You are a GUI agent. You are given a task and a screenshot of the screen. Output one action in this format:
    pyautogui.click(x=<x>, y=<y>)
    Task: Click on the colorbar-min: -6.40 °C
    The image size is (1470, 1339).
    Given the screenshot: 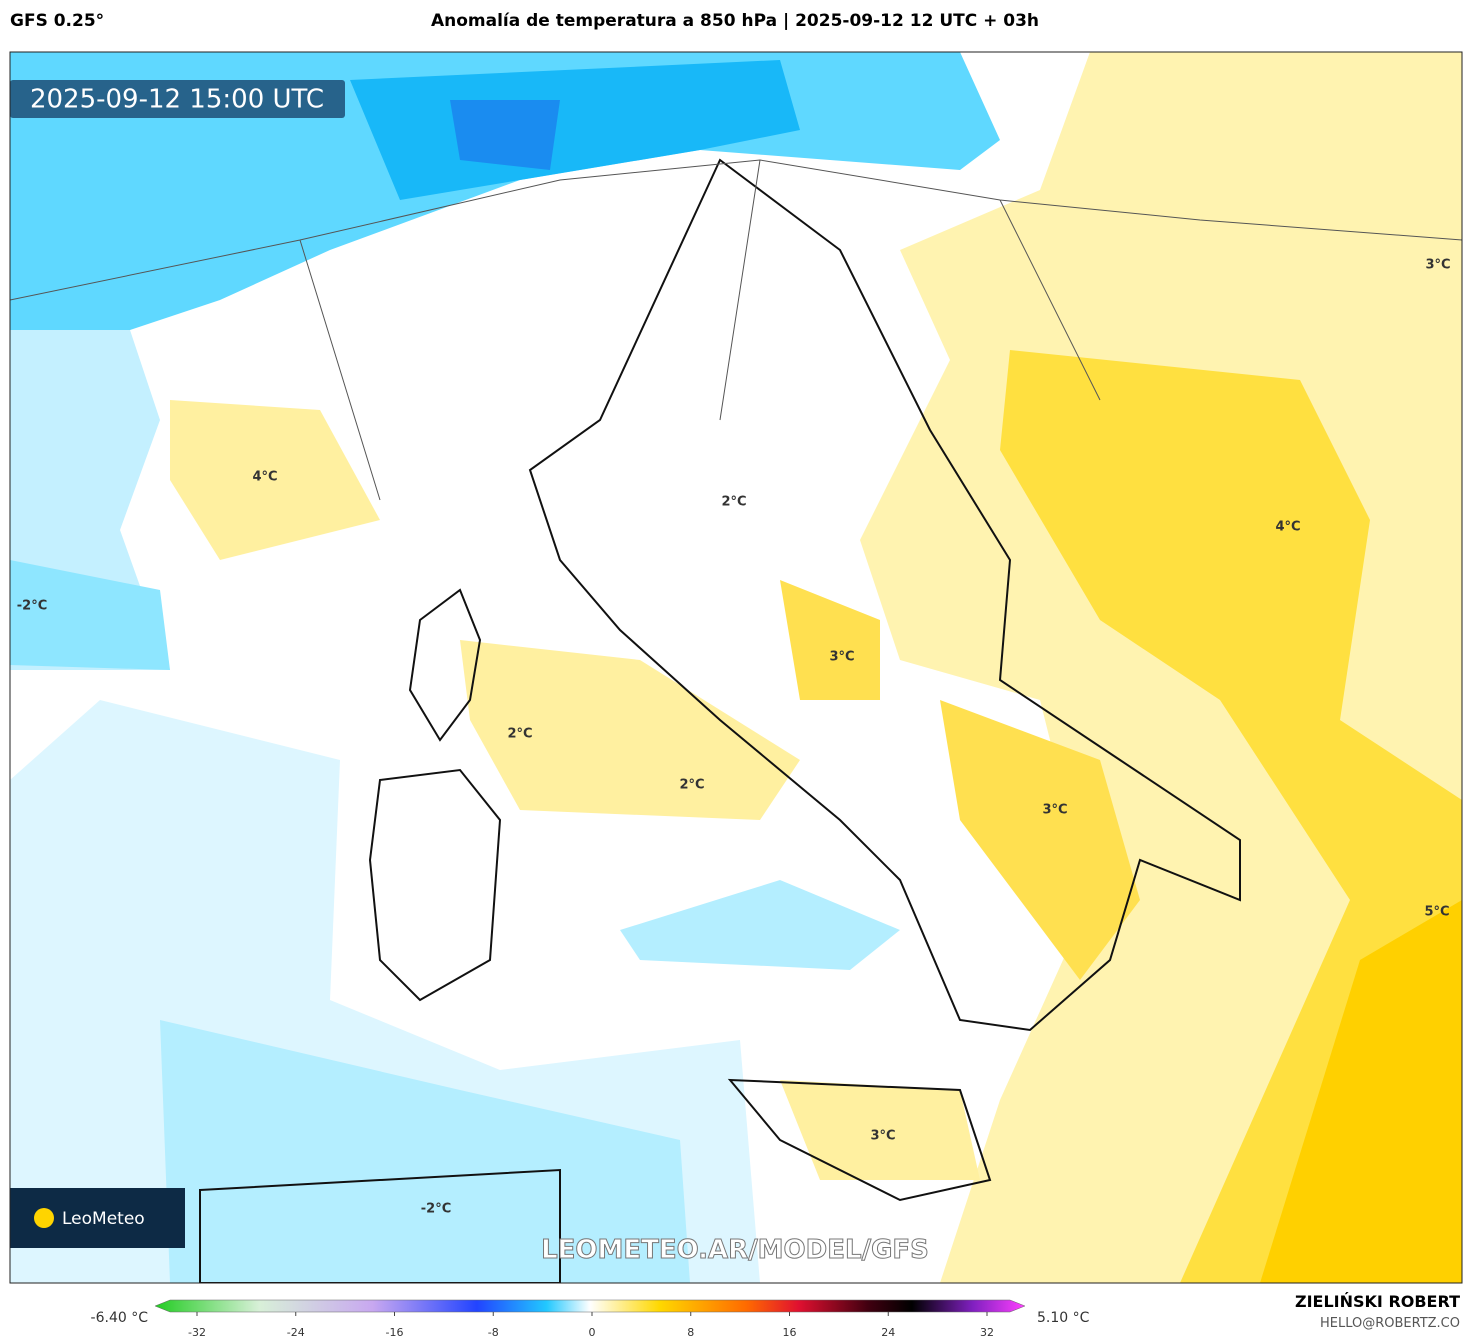 What is the action you would take?
    pyautogui.click(x=120, y=1318)
    